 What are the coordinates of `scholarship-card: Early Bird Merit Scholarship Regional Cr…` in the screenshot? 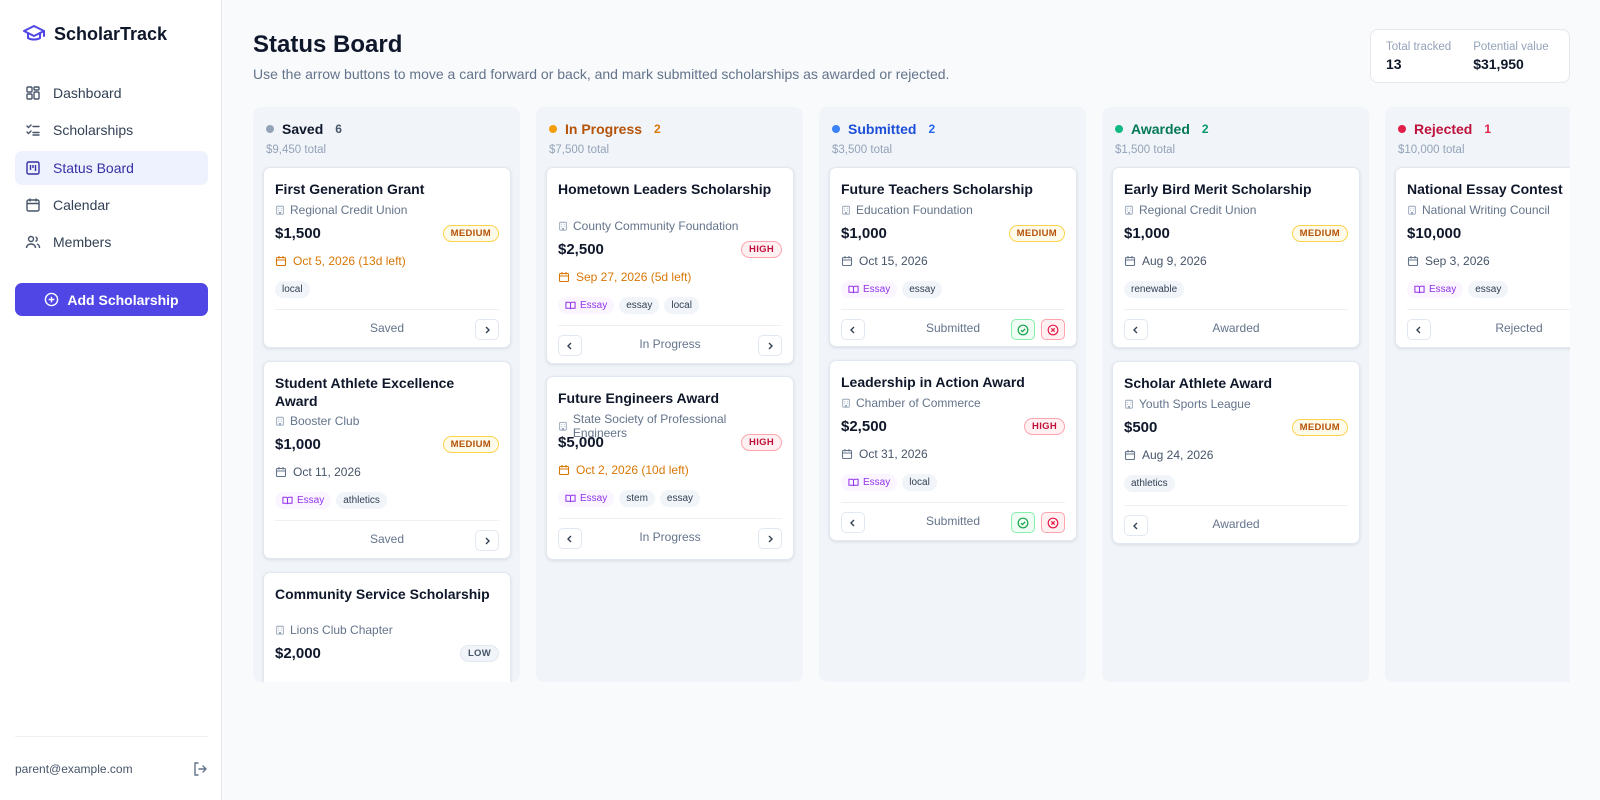 It's located at (1236, 257).